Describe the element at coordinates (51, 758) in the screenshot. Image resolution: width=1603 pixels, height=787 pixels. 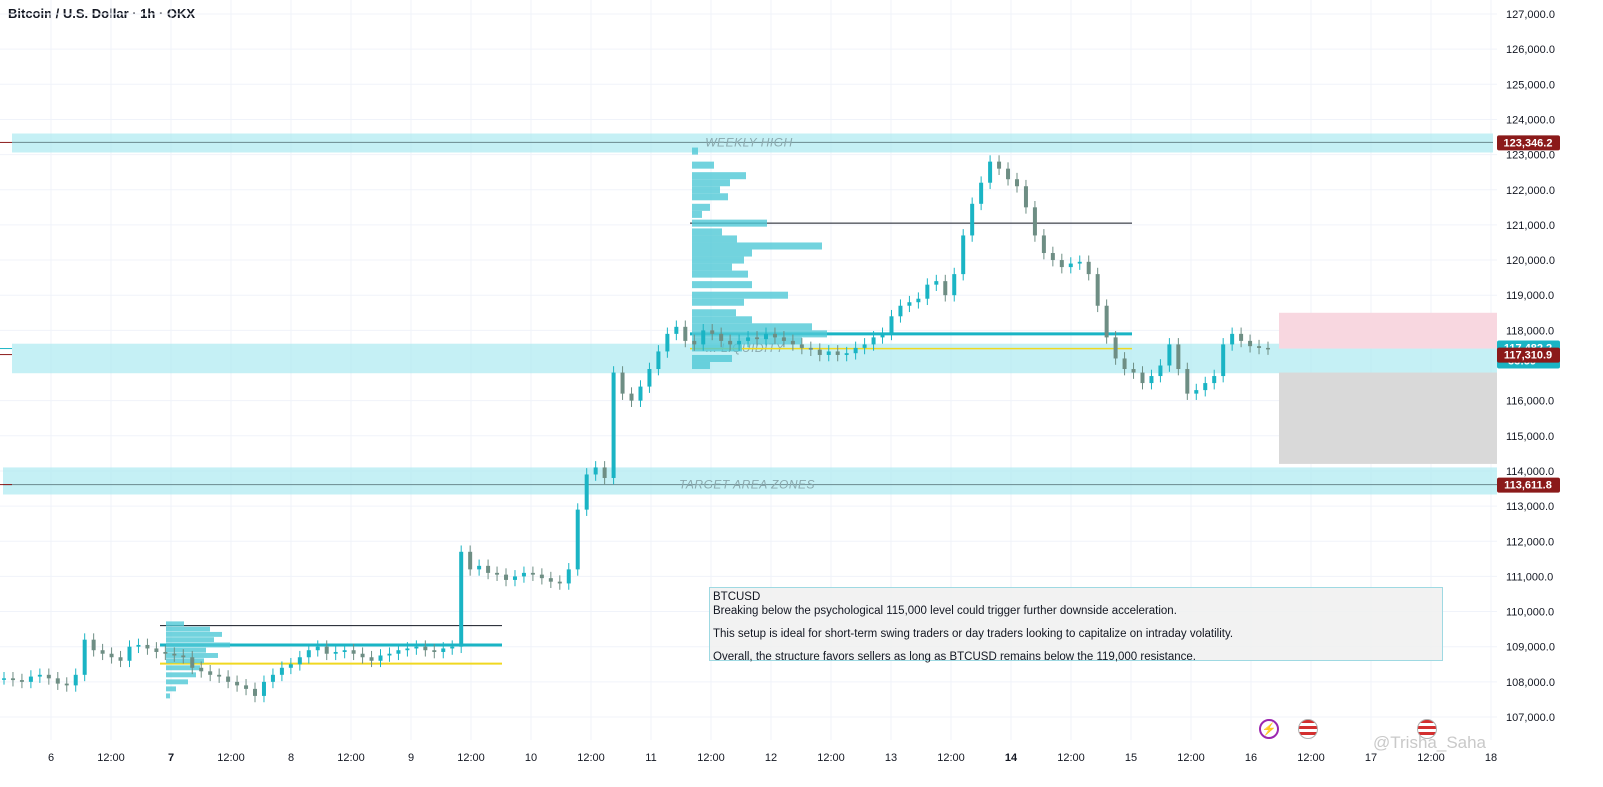
I see `x-tick-label: 6` at that location.